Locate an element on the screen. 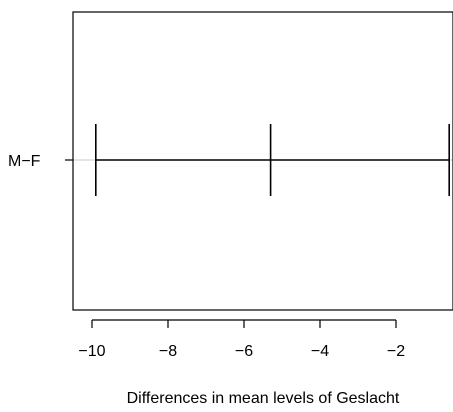  x-axis: −10 −8 −6 −4 −2 is located at coordinates (241, 339).